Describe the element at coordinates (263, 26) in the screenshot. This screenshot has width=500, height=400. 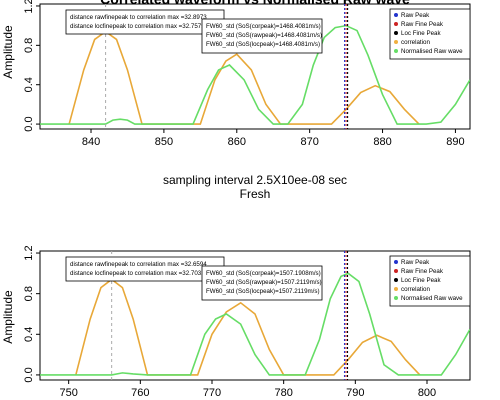
I see `sos-info-line: FW60_std (SoS(corpeak)=1468.4081m/s)` at that location.